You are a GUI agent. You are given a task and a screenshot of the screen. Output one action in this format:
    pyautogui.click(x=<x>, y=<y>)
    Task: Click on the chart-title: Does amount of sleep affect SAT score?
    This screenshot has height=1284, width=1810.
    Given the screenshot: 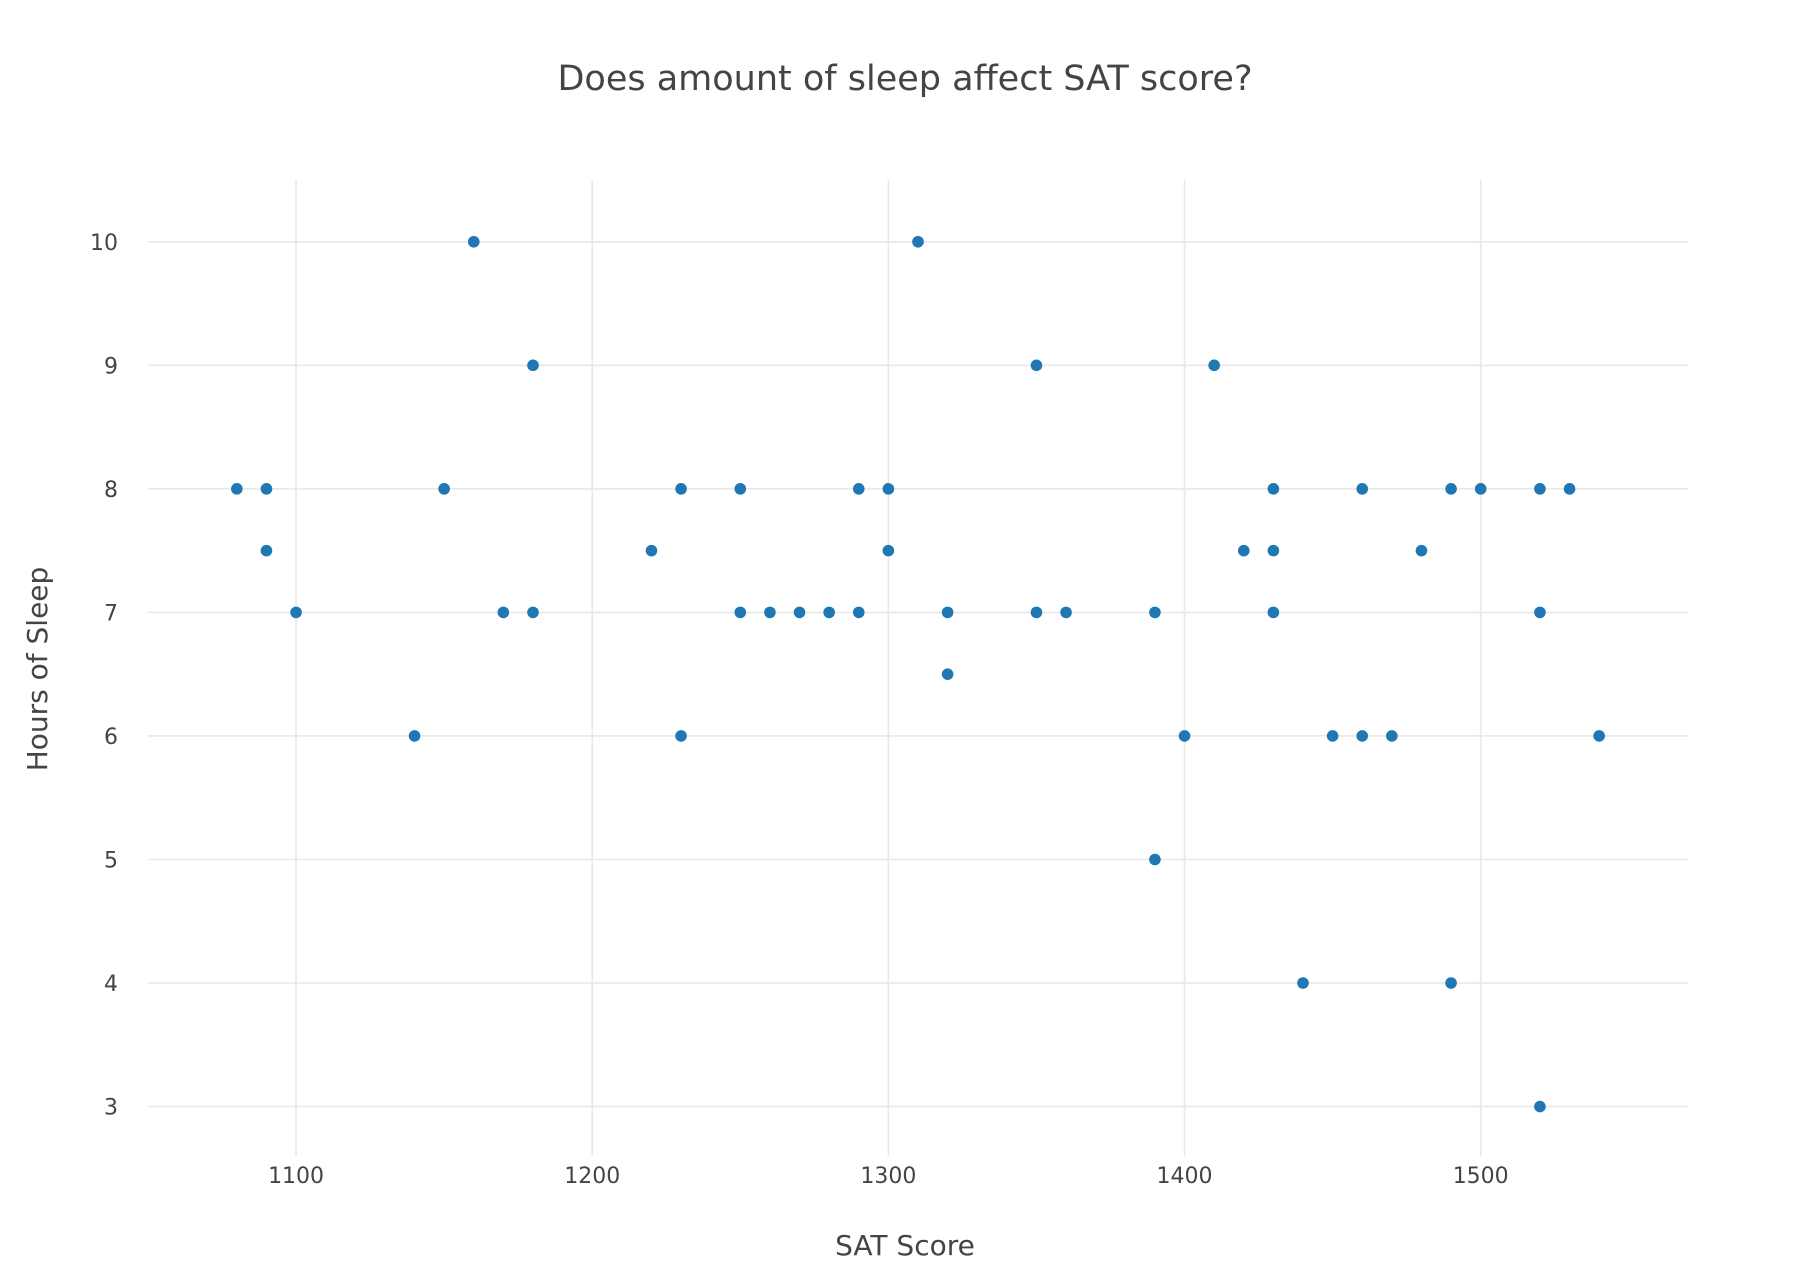 What is the action you would take?
    pyautogui.click(x=904, y=79)
    